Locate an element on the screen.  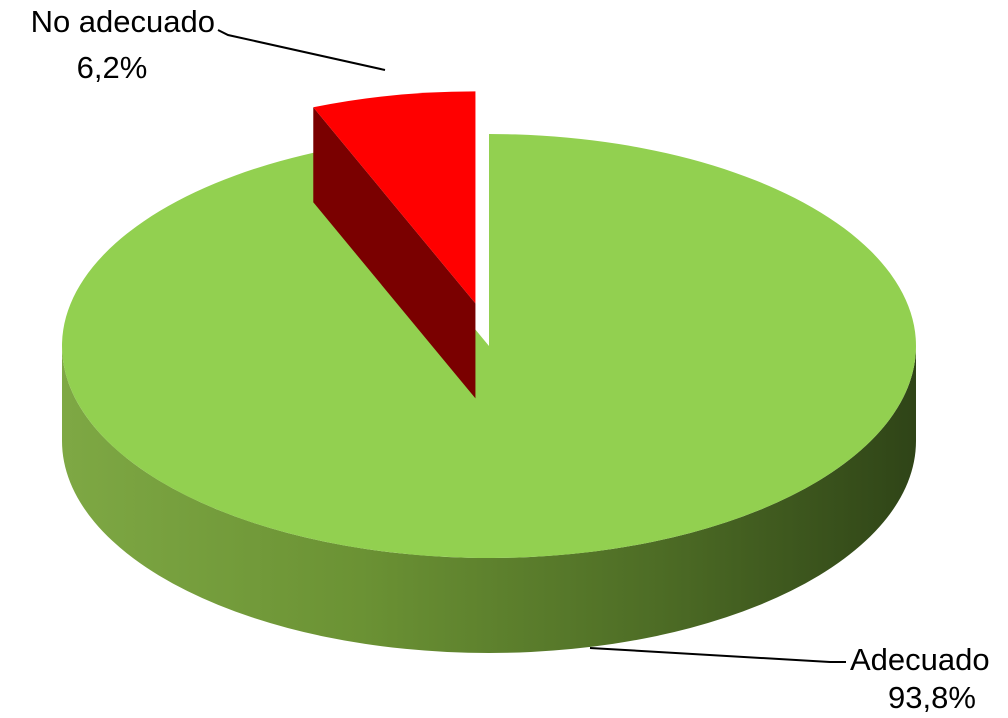
data-label-no-adecuado-name: No adecuado is located at coordinates (123, 21).